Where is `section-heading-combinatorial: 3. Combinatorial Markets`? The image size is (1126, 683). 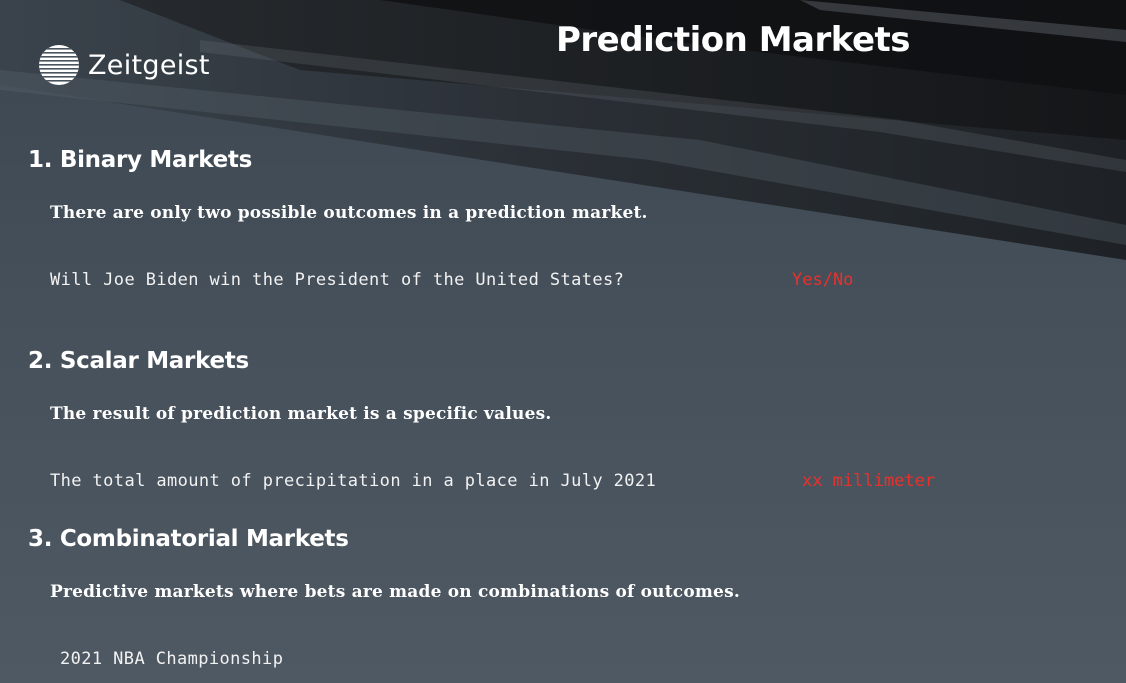
section-heading-combinatorial: 3. Combinatorial Markets is located at coordinates (188, 539).